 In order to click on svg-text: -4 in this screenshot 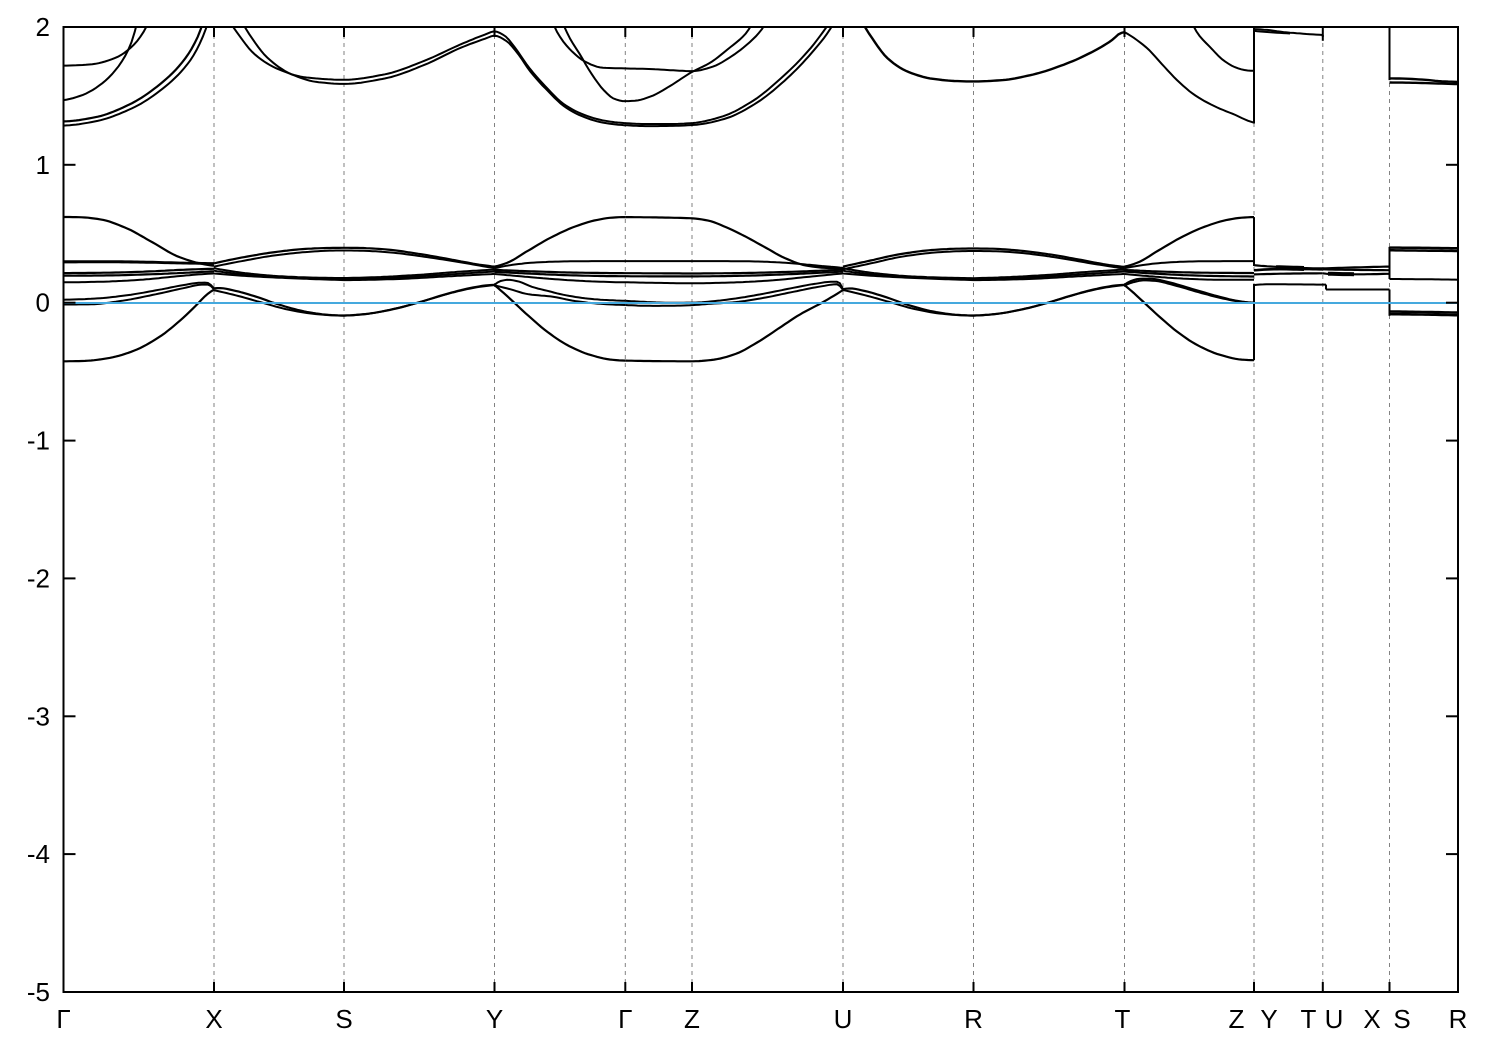, I will do `click(38, 854)`.